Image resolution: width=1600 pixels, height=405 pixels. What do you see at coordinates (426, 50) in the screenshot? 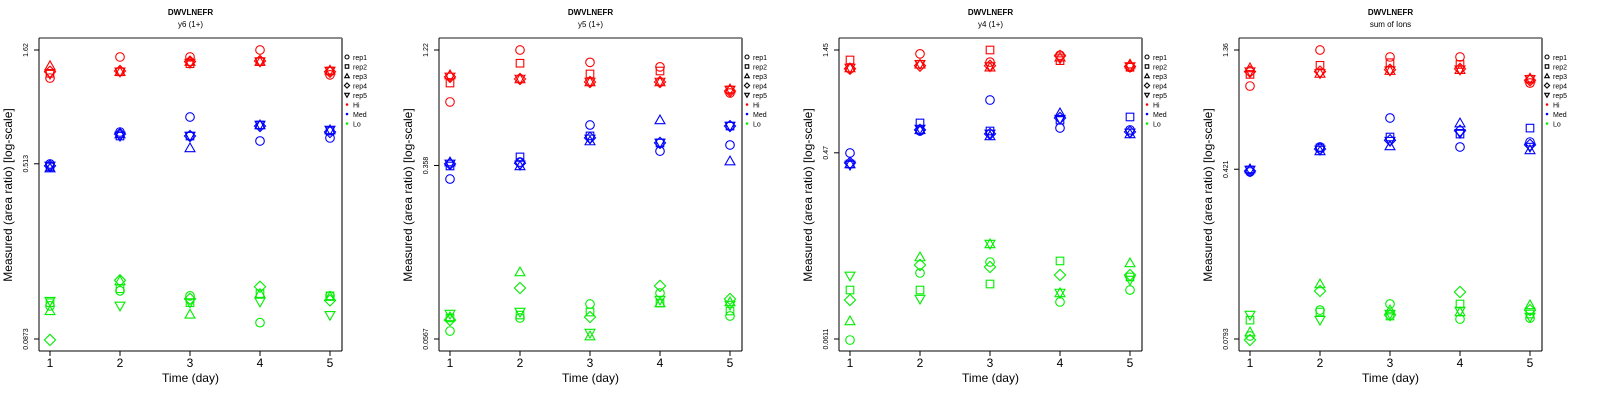
I see `y-tick-label: 1.22` at bounding box center [426, 50].